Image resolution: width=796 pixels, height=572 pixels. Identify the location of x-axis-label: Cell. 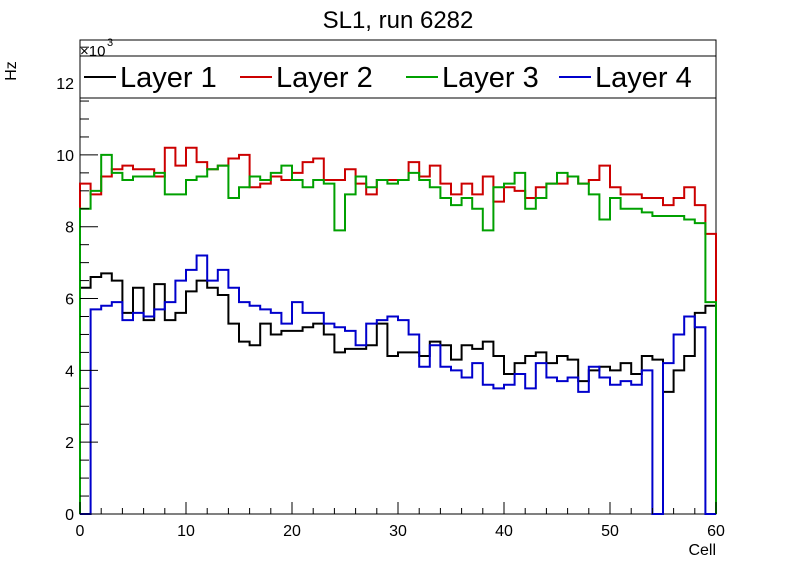
(702, 550).